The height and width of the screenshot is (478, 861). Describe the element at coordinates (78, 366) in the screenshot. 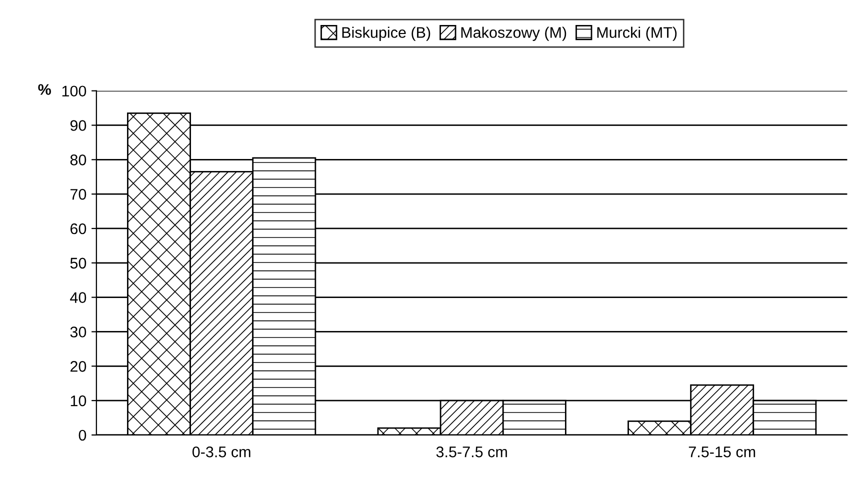

I see `y-tick-label: 20` at that location.